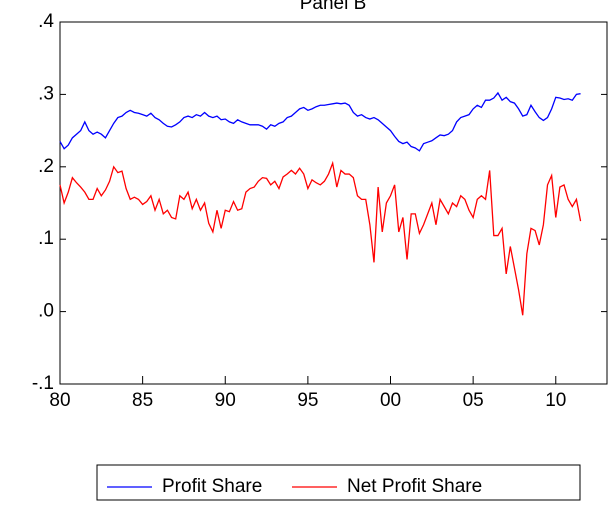  What do you see at coordinates (390, 400) in the screenshot?
I see `x-tick-label: 00` at bounding box center [390, 400].